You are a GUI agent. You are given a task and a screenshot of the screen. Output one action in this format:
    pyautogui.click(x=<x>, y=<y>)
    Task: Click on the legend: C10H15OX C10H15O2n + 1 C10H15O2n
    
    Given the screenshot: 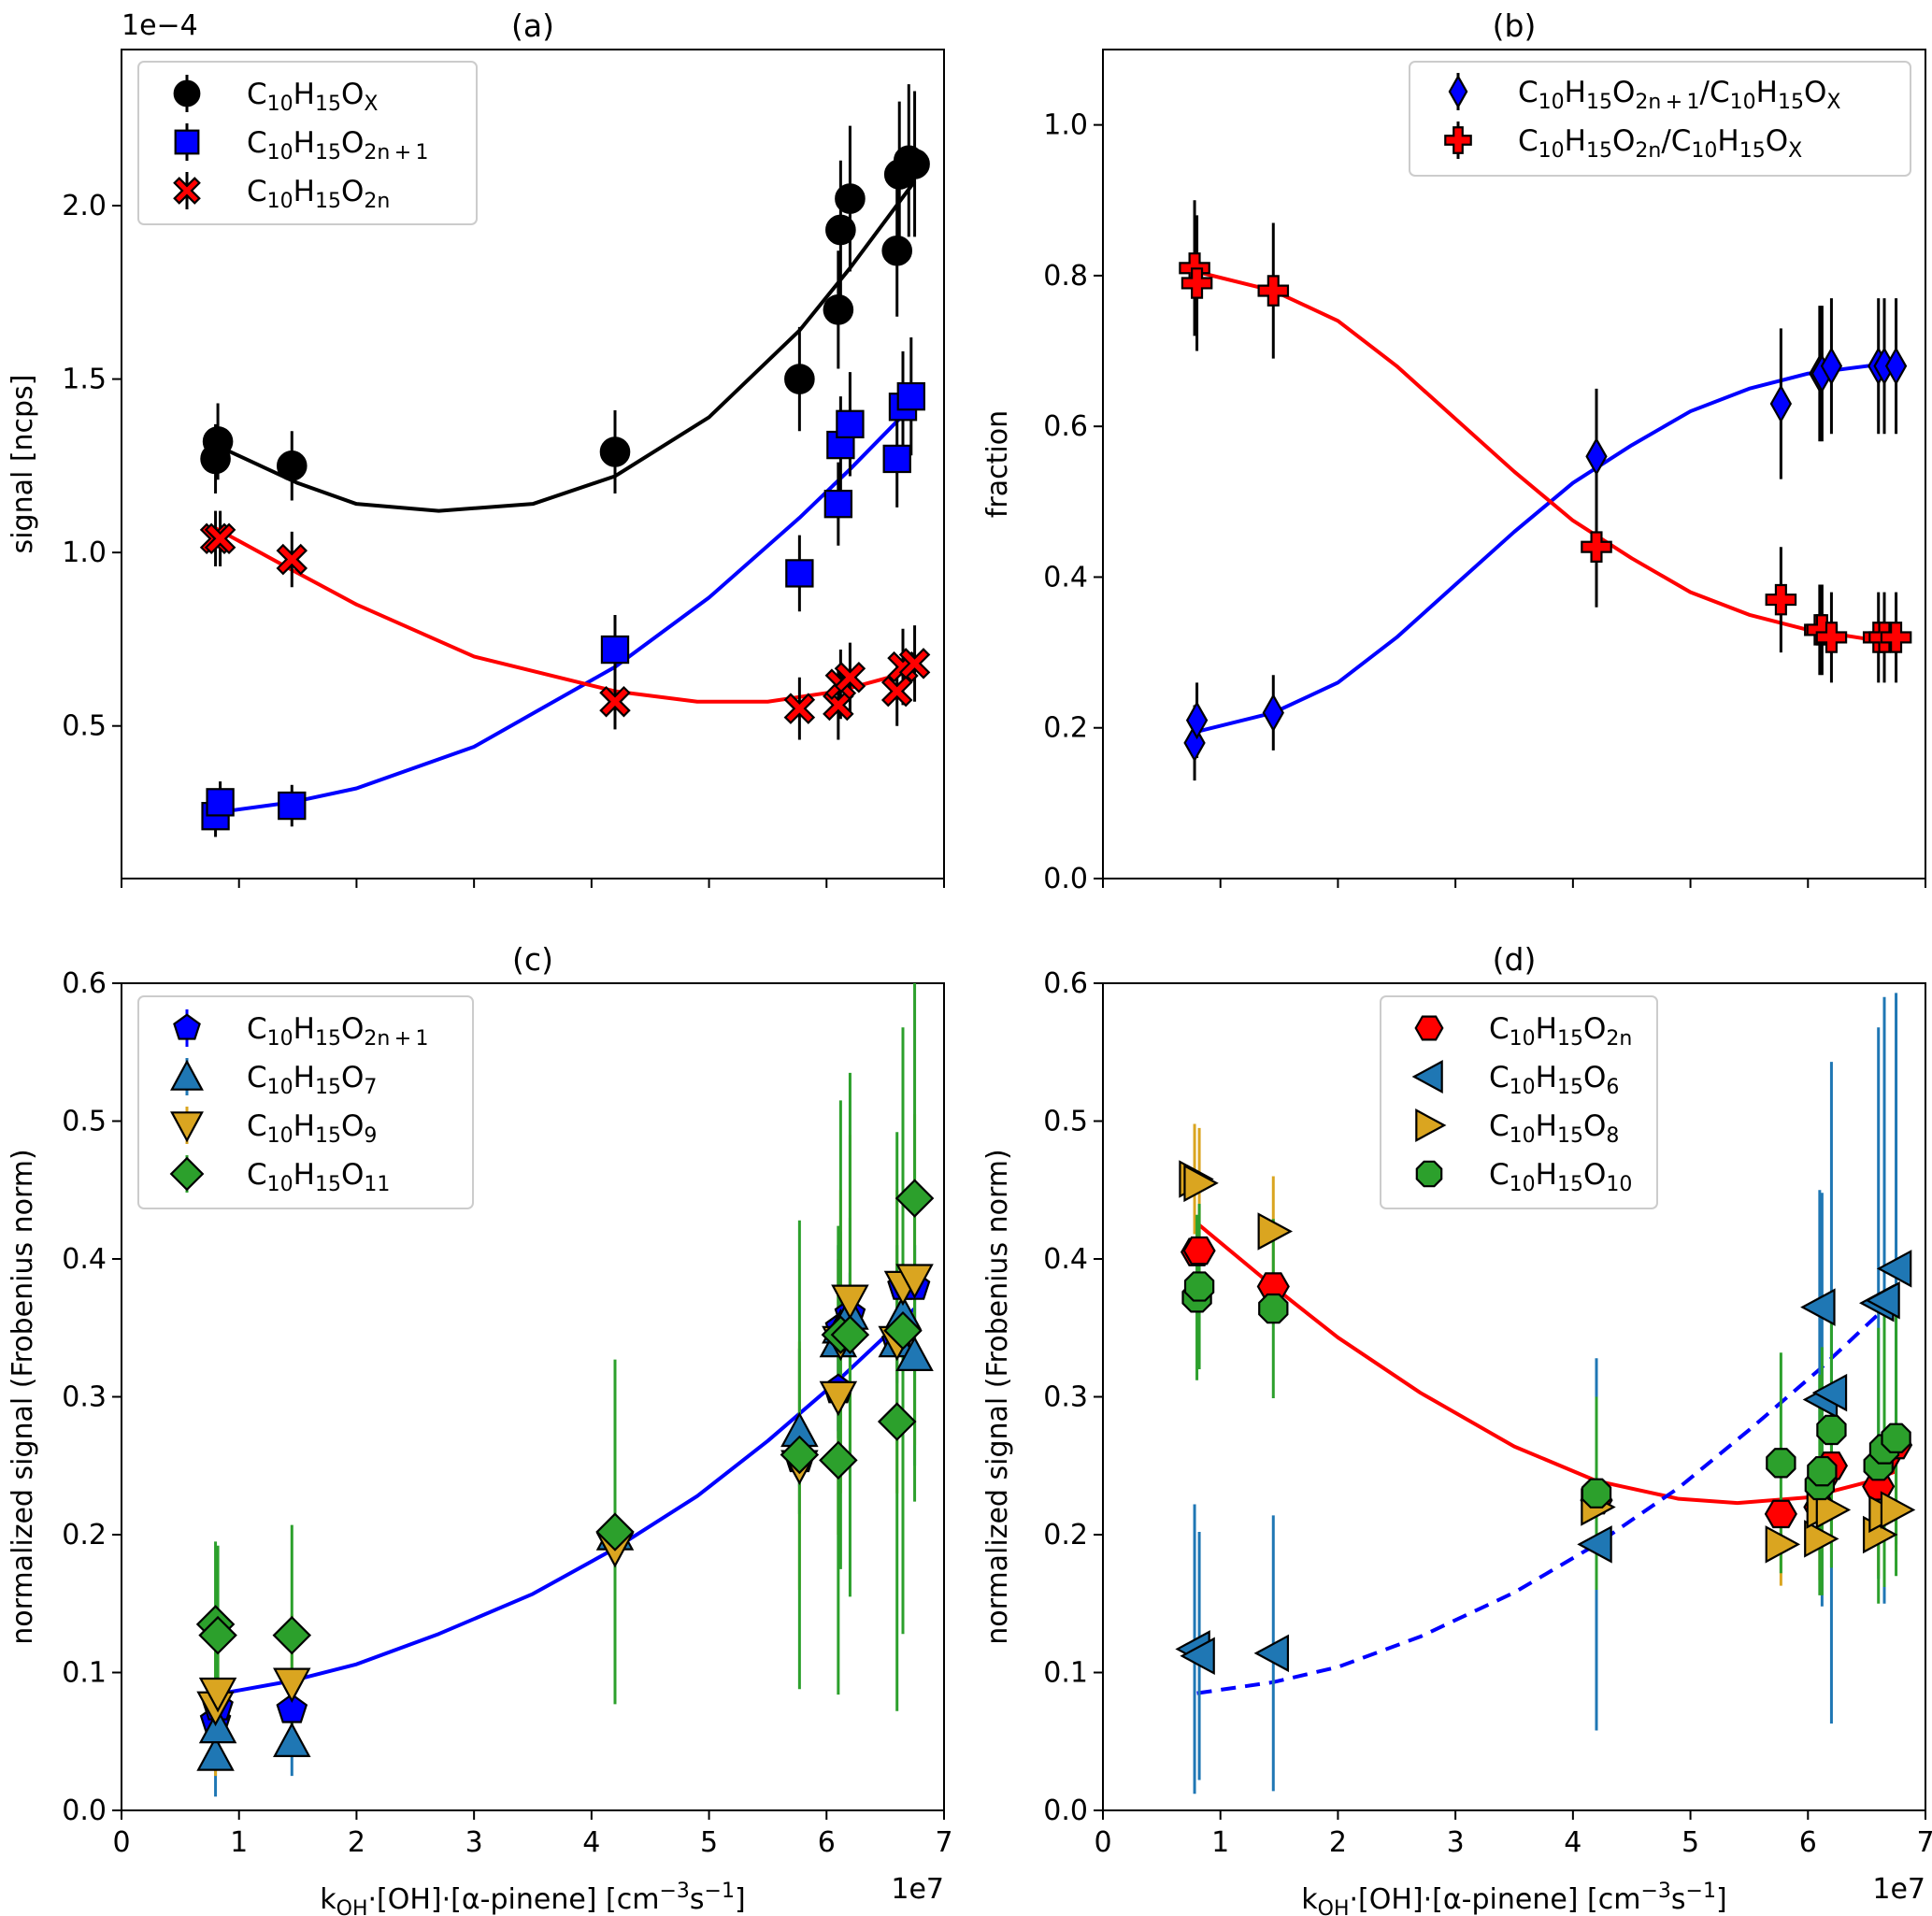 What is the action you would take?
    pyautogui.click(x=307, y=143)
    